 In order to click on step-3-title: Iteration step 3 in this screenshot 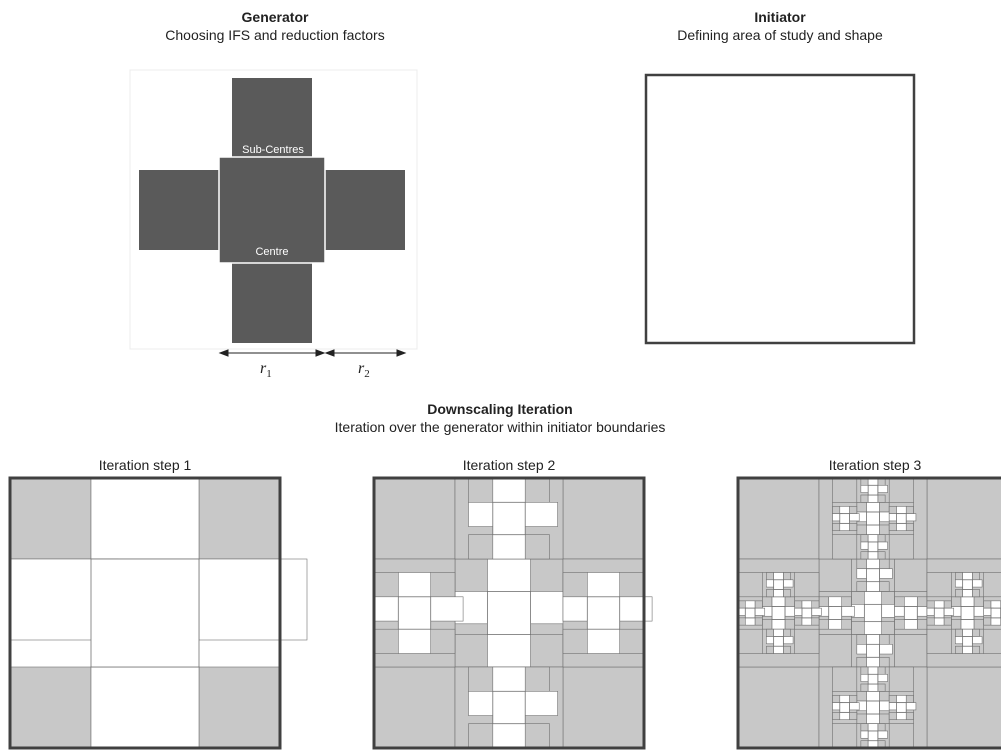, I will do `click(875, 465)`.